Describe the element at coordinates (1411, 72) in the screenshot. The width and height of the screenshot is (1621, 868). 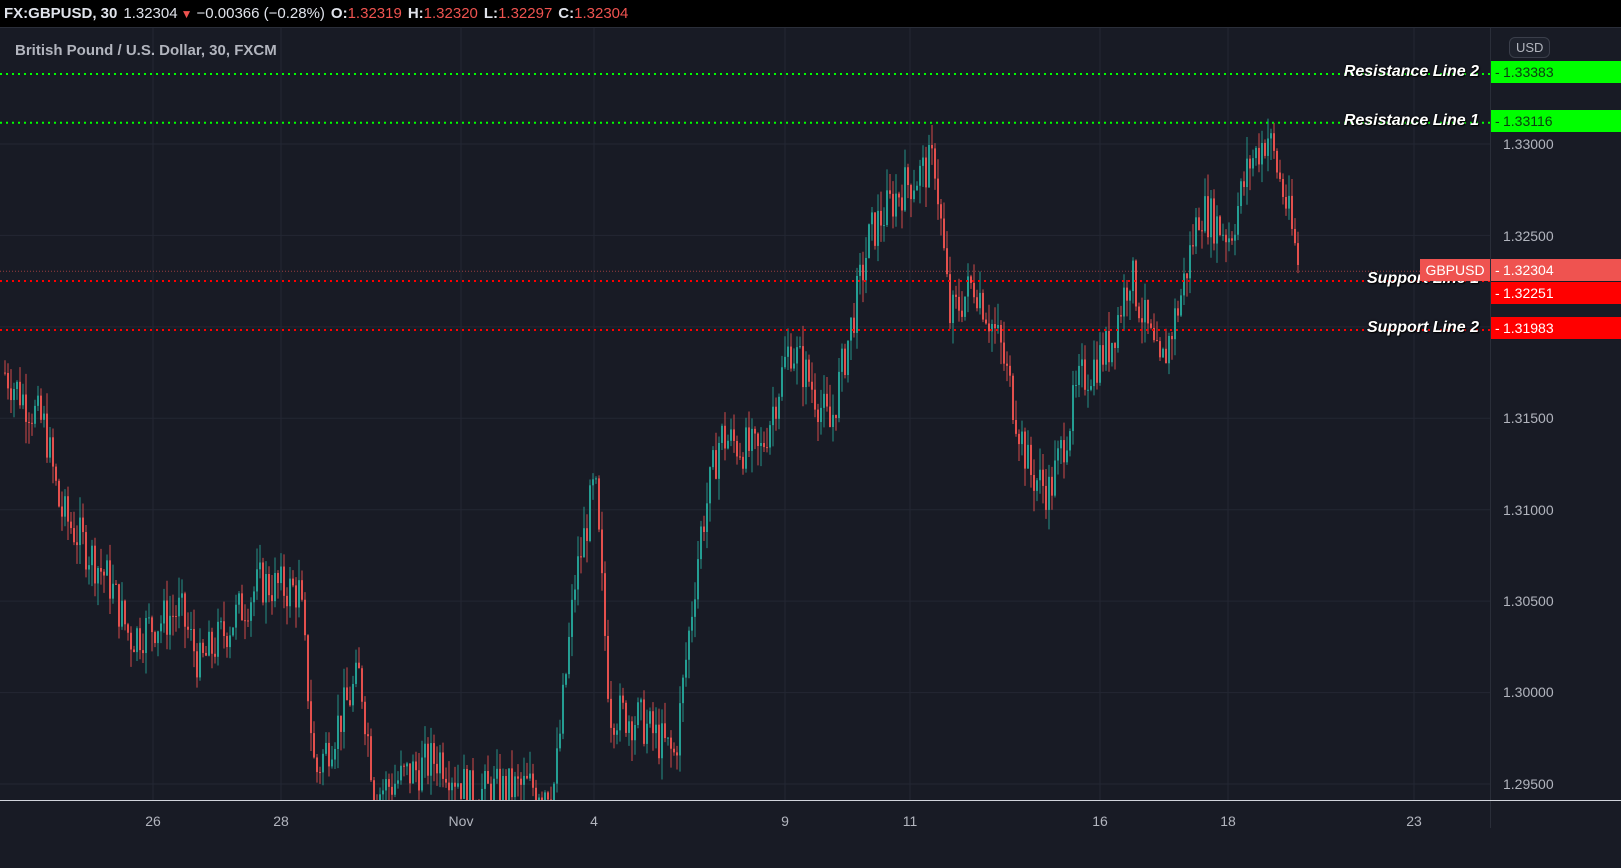
I see `resistance-line-2-label: Resistance Line 2` at that location.